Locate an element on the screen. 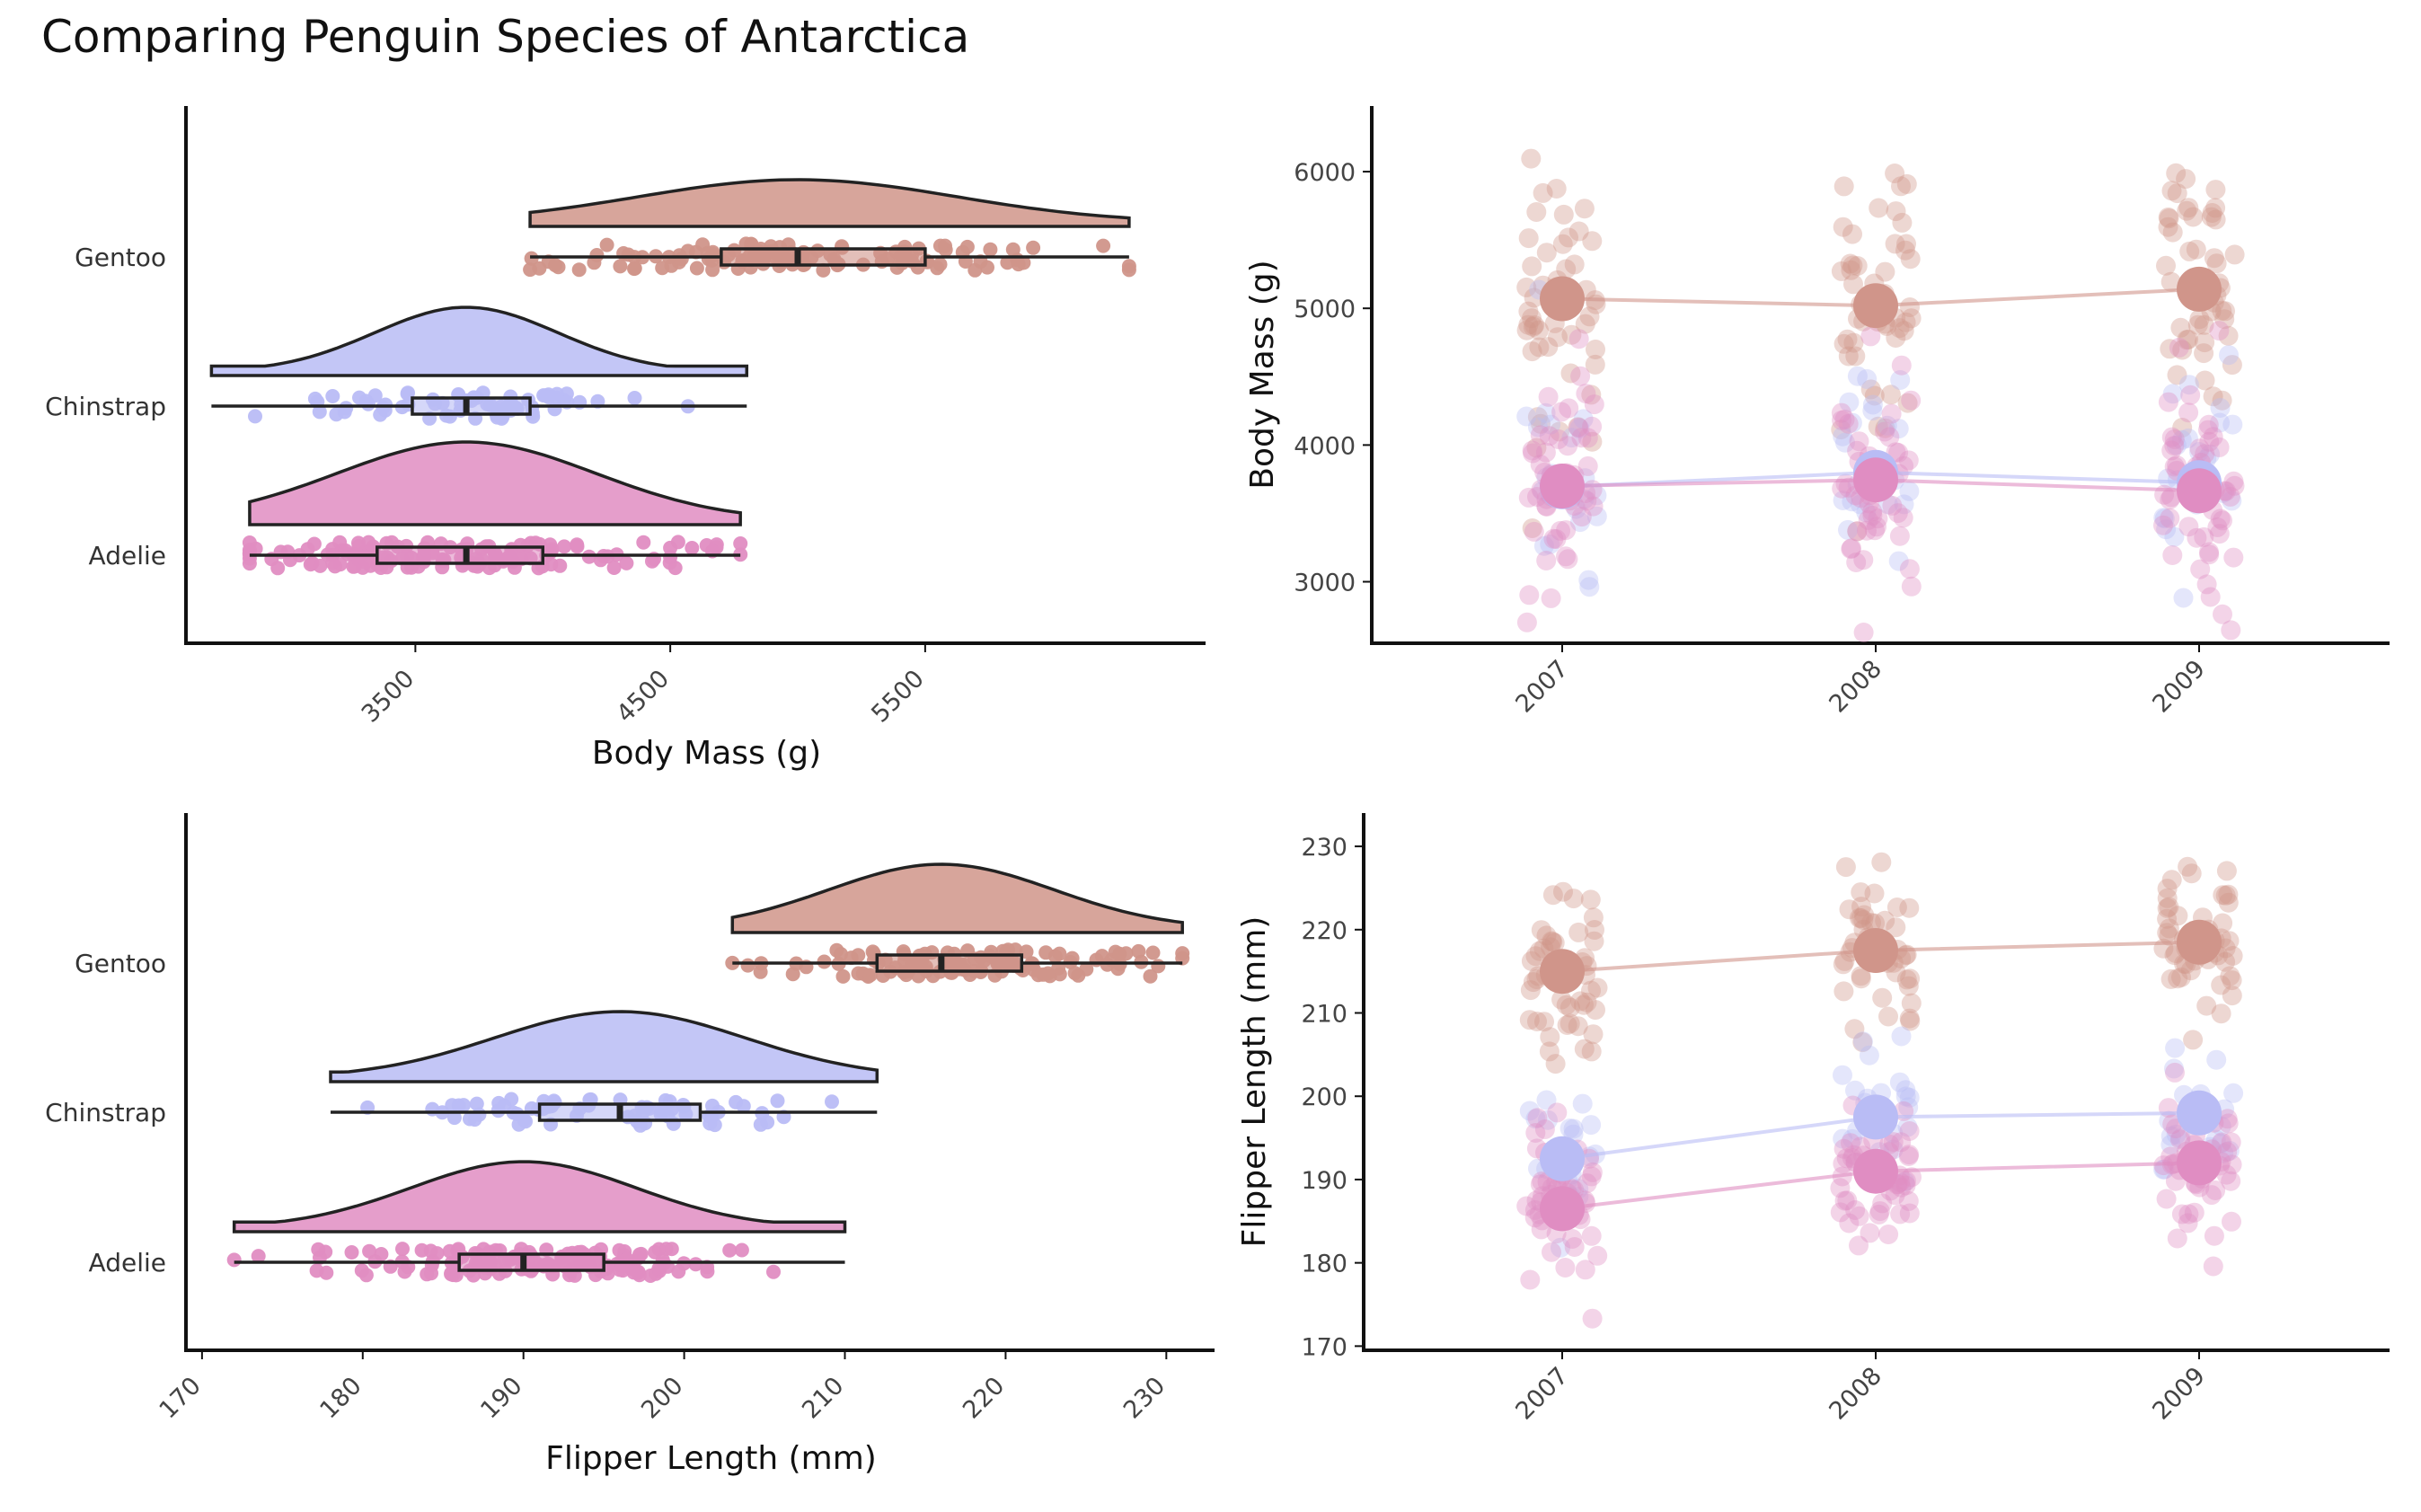 This screenshot has width=2421, height=1512. y-tick-label-170: 170 is located at coordinates (1324, 1347).